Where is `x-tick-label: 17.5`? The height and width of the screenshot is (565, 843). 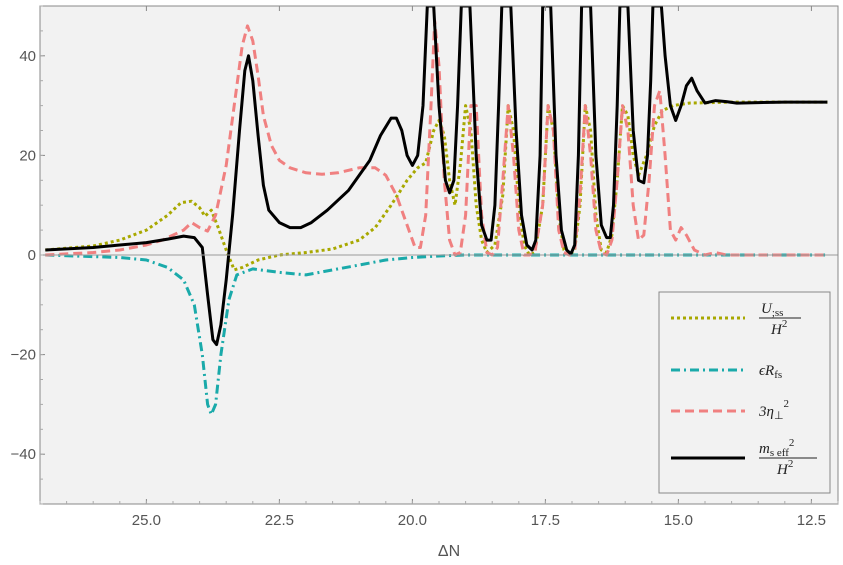 x-tick-label: 17.5 is located at coordinates (545, 520).